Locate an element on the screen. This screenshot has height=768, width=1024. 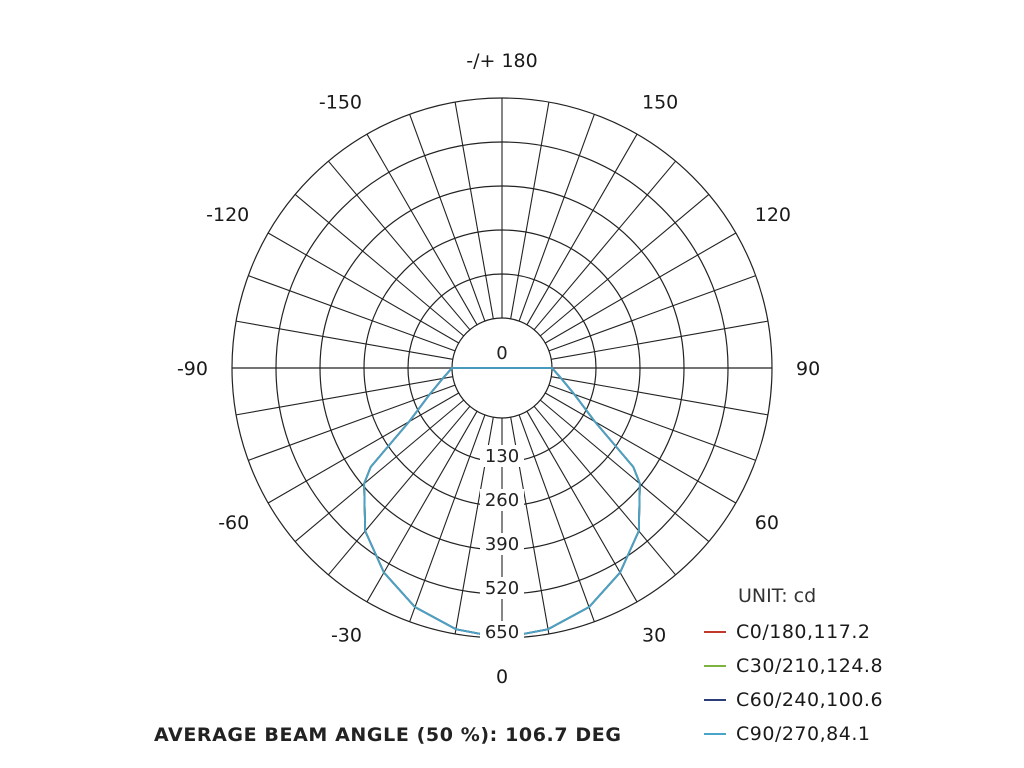
radial-tick-label: 650 is located at coordinates (502, 632).